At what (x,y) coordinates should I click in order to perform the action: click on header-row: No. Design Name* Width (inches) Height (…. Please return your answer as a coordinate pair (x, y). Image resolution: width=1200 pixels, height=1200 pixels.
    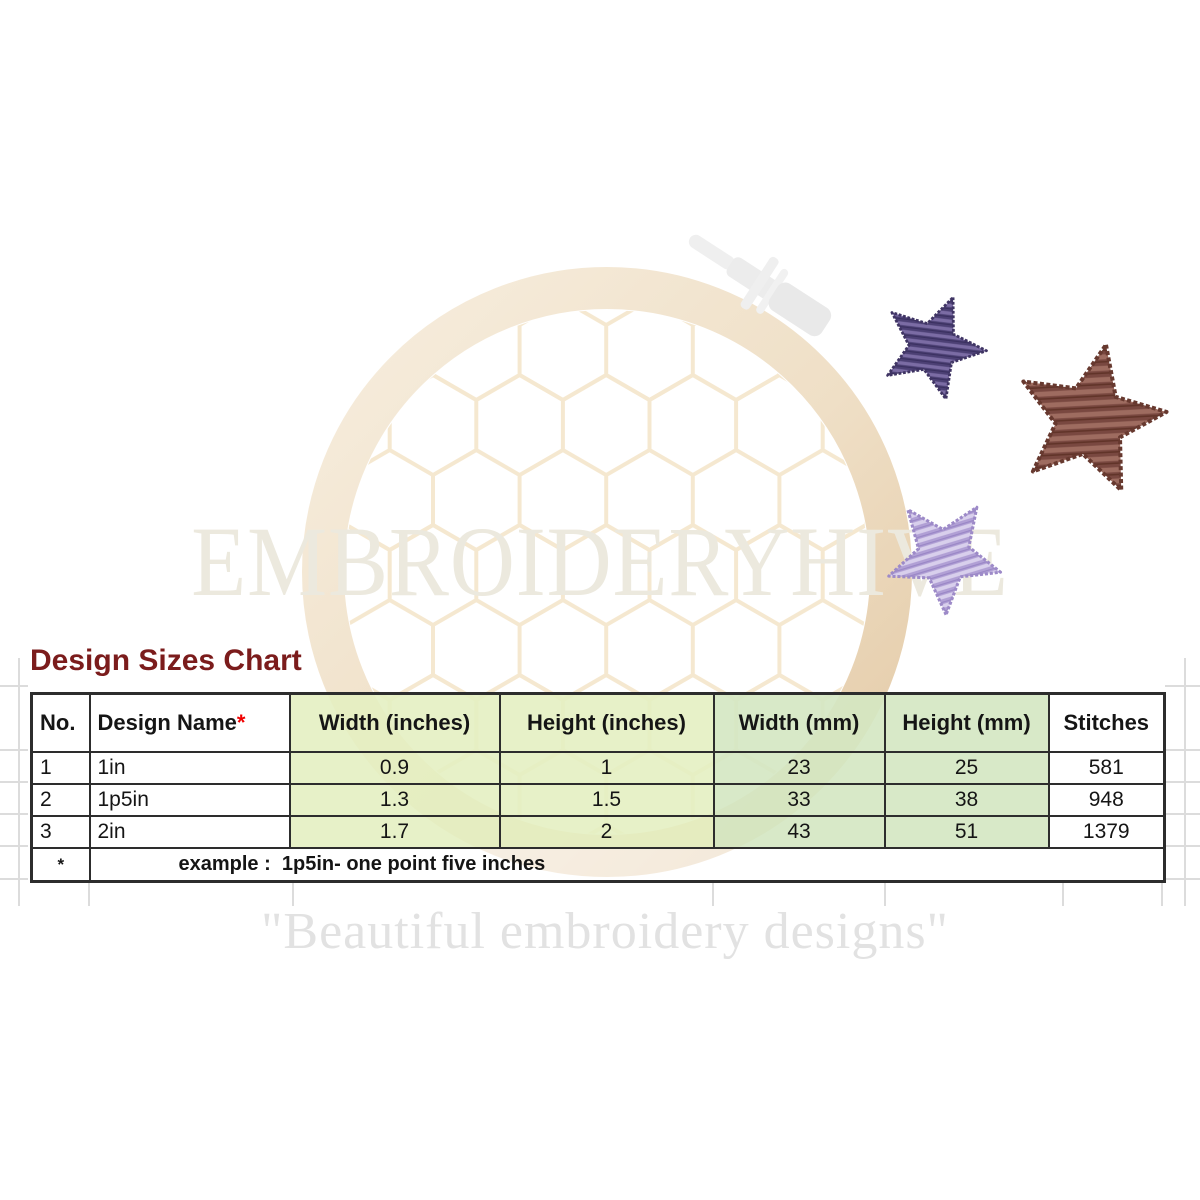
    Looking at the image, I should click on (598, 722).